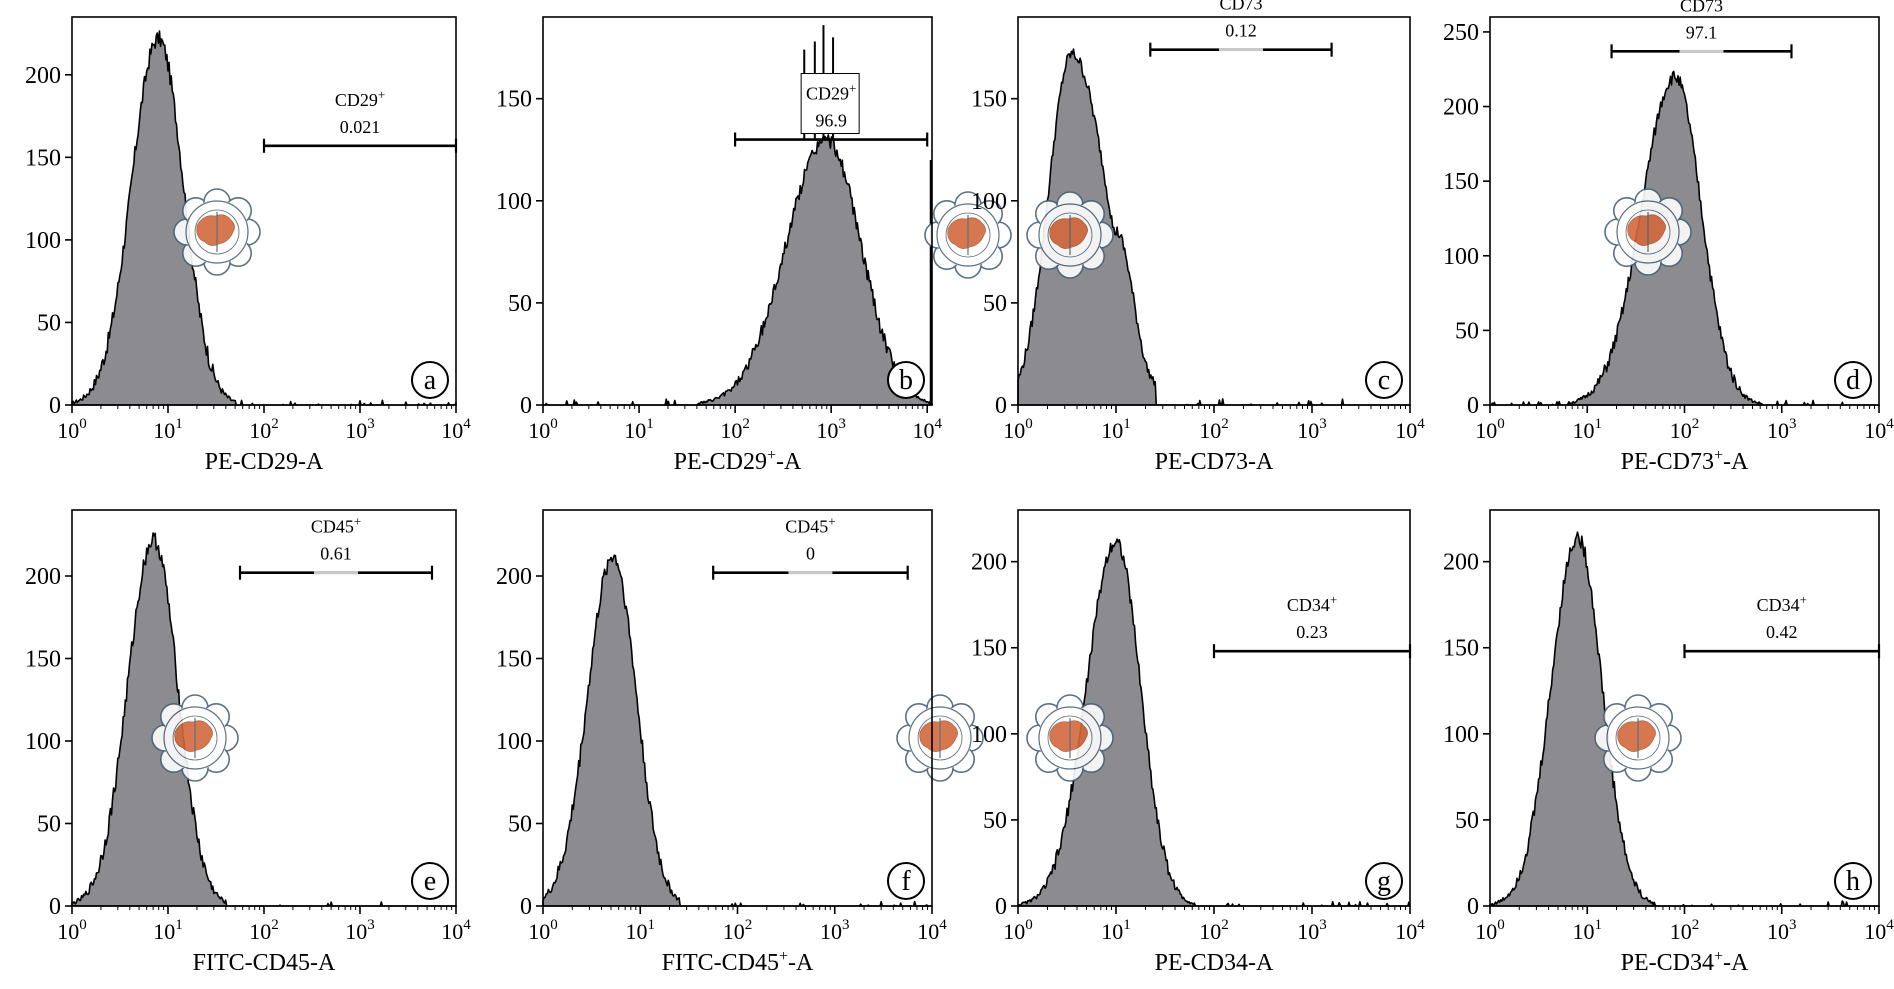 This screenshot has width=1894, height=989. Describe the element at coordinates (738, 461) in the screenshot. I see `x-axis-label: PE-CD29+-A` at that location.